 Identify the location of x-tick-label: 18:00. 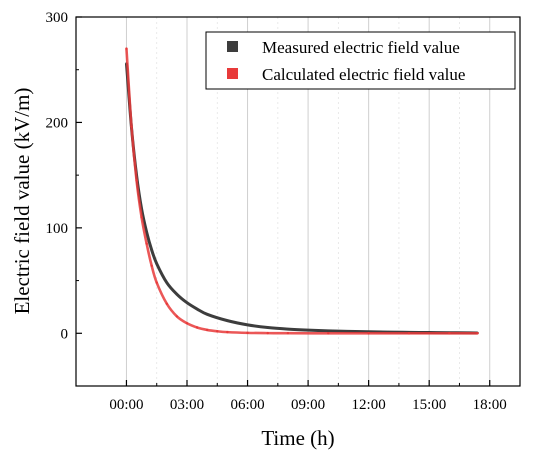
(490, 405).